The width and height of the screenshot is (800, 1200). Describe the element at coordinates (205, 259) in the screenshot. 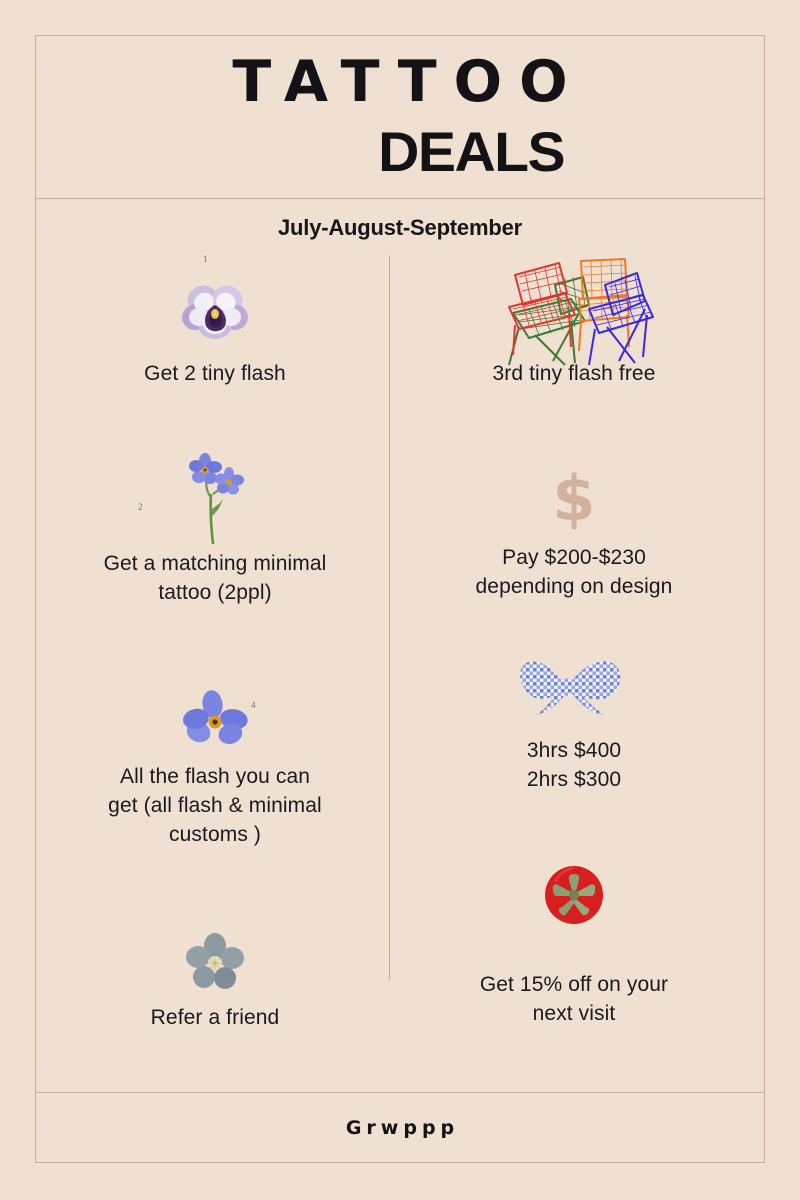

I see `tick-mark-1: 1` at that location.